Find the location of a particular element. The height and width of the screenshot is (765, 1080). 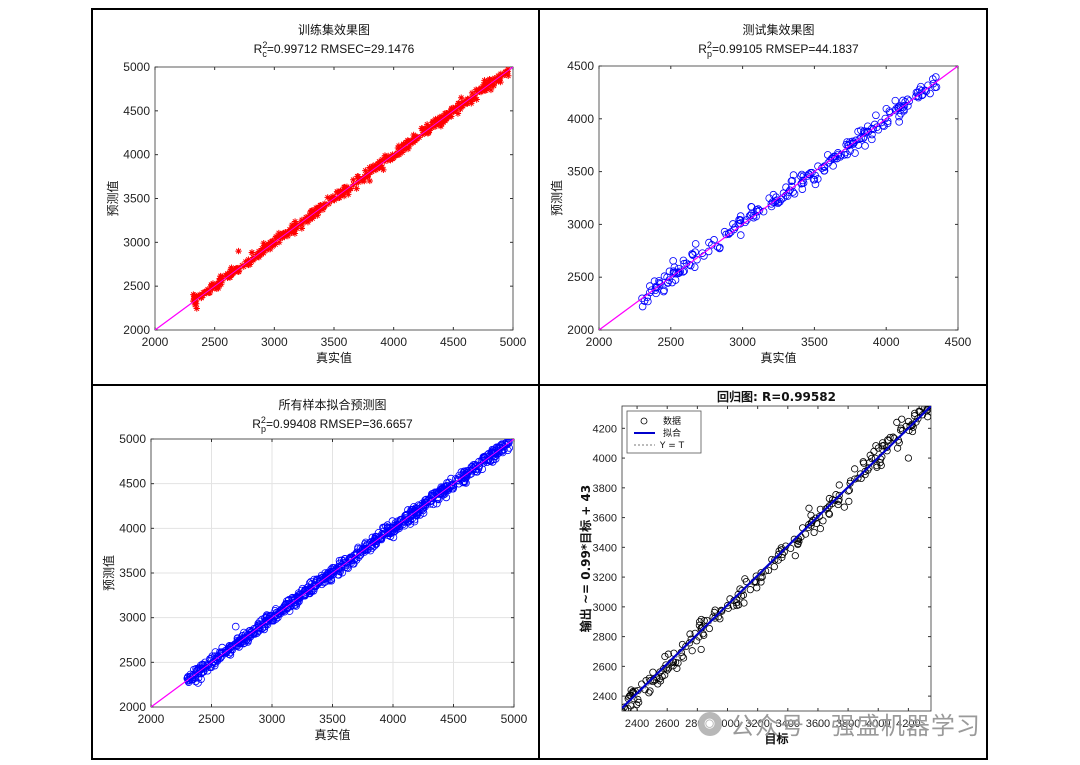

watermark-text: 公众号 · 强盛机器学习 is located at coordinates (855, 726).